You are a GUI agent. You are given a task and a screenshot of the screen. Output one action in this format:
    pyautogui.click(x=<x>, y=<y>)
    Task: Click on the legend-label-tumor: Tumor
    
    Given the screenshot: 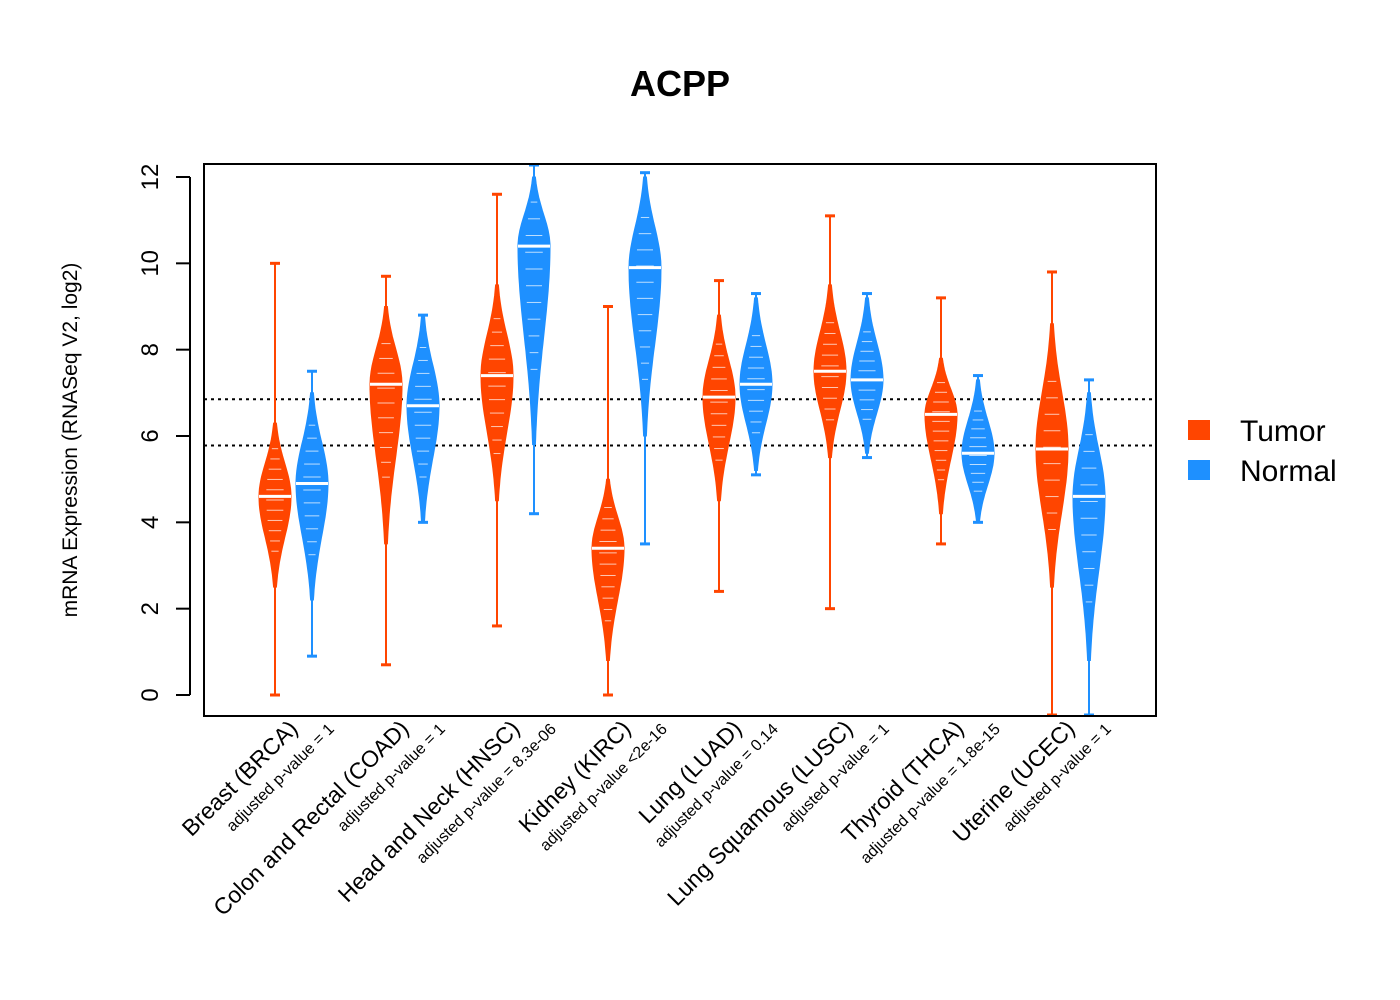 What is the action you would take?
    pyautogui.click(x=1283, y=431)
    